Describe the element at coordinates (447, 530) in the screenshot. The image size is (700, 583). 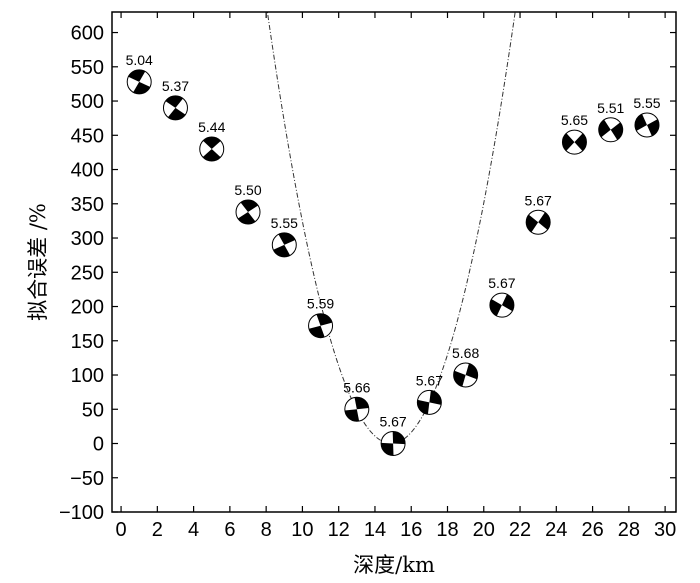
I see `x-tick-label: 18` at that location.